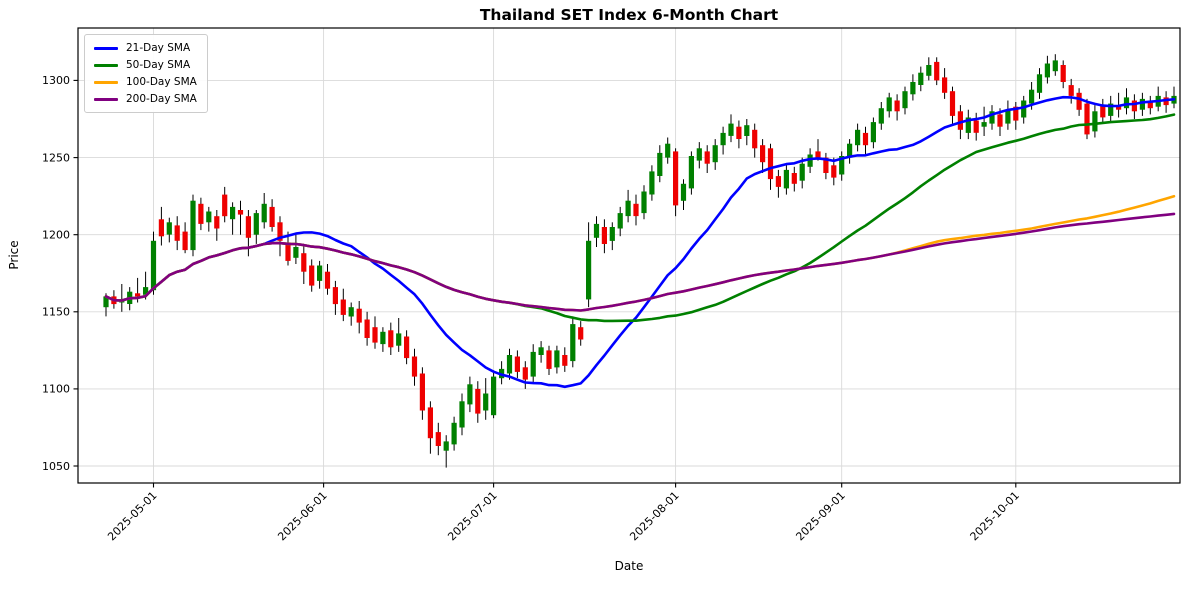 The height and width of the screenshot is (589, 1189). What do you see at coordinates (158, 65) in the screenshot?
I see `legend-label: 50-Day SMA` at bounding box center [158, 65].